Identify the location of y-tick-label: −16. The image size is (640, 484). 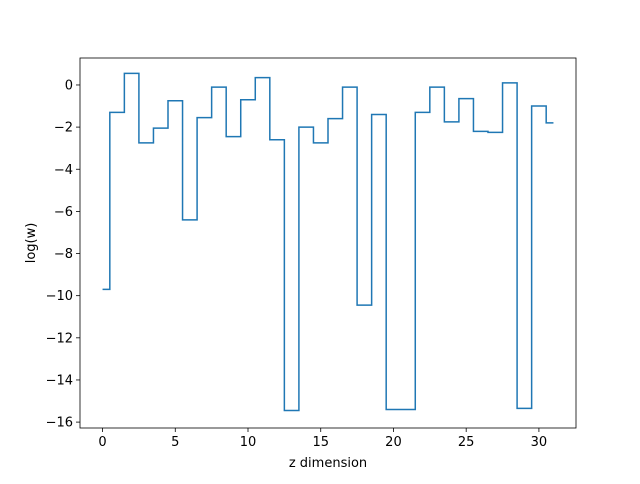
(59, 423).